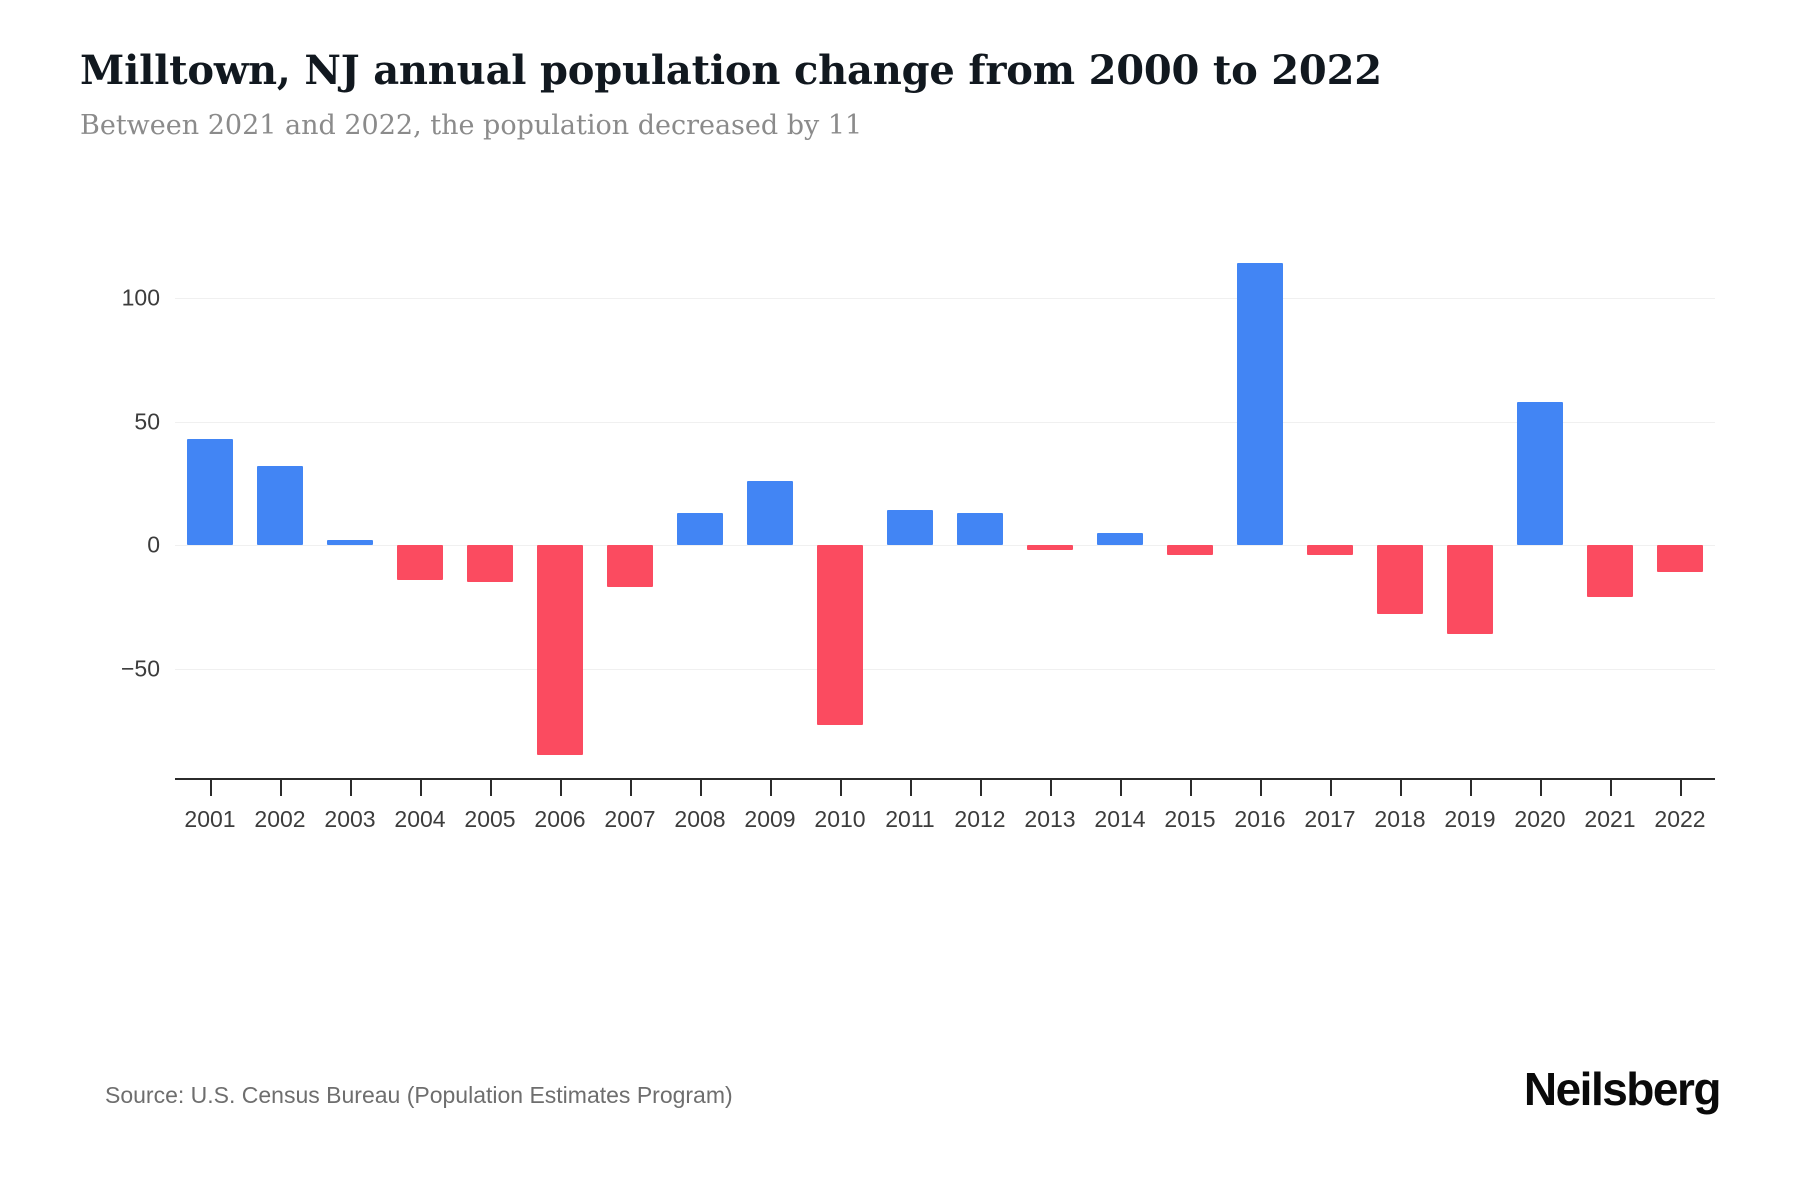 The image size is (1800, 1200). Describe the element at coordinates (1540, 819) in the screenshot. I see `x-axis-tick-label-2020: 2020` at that location.